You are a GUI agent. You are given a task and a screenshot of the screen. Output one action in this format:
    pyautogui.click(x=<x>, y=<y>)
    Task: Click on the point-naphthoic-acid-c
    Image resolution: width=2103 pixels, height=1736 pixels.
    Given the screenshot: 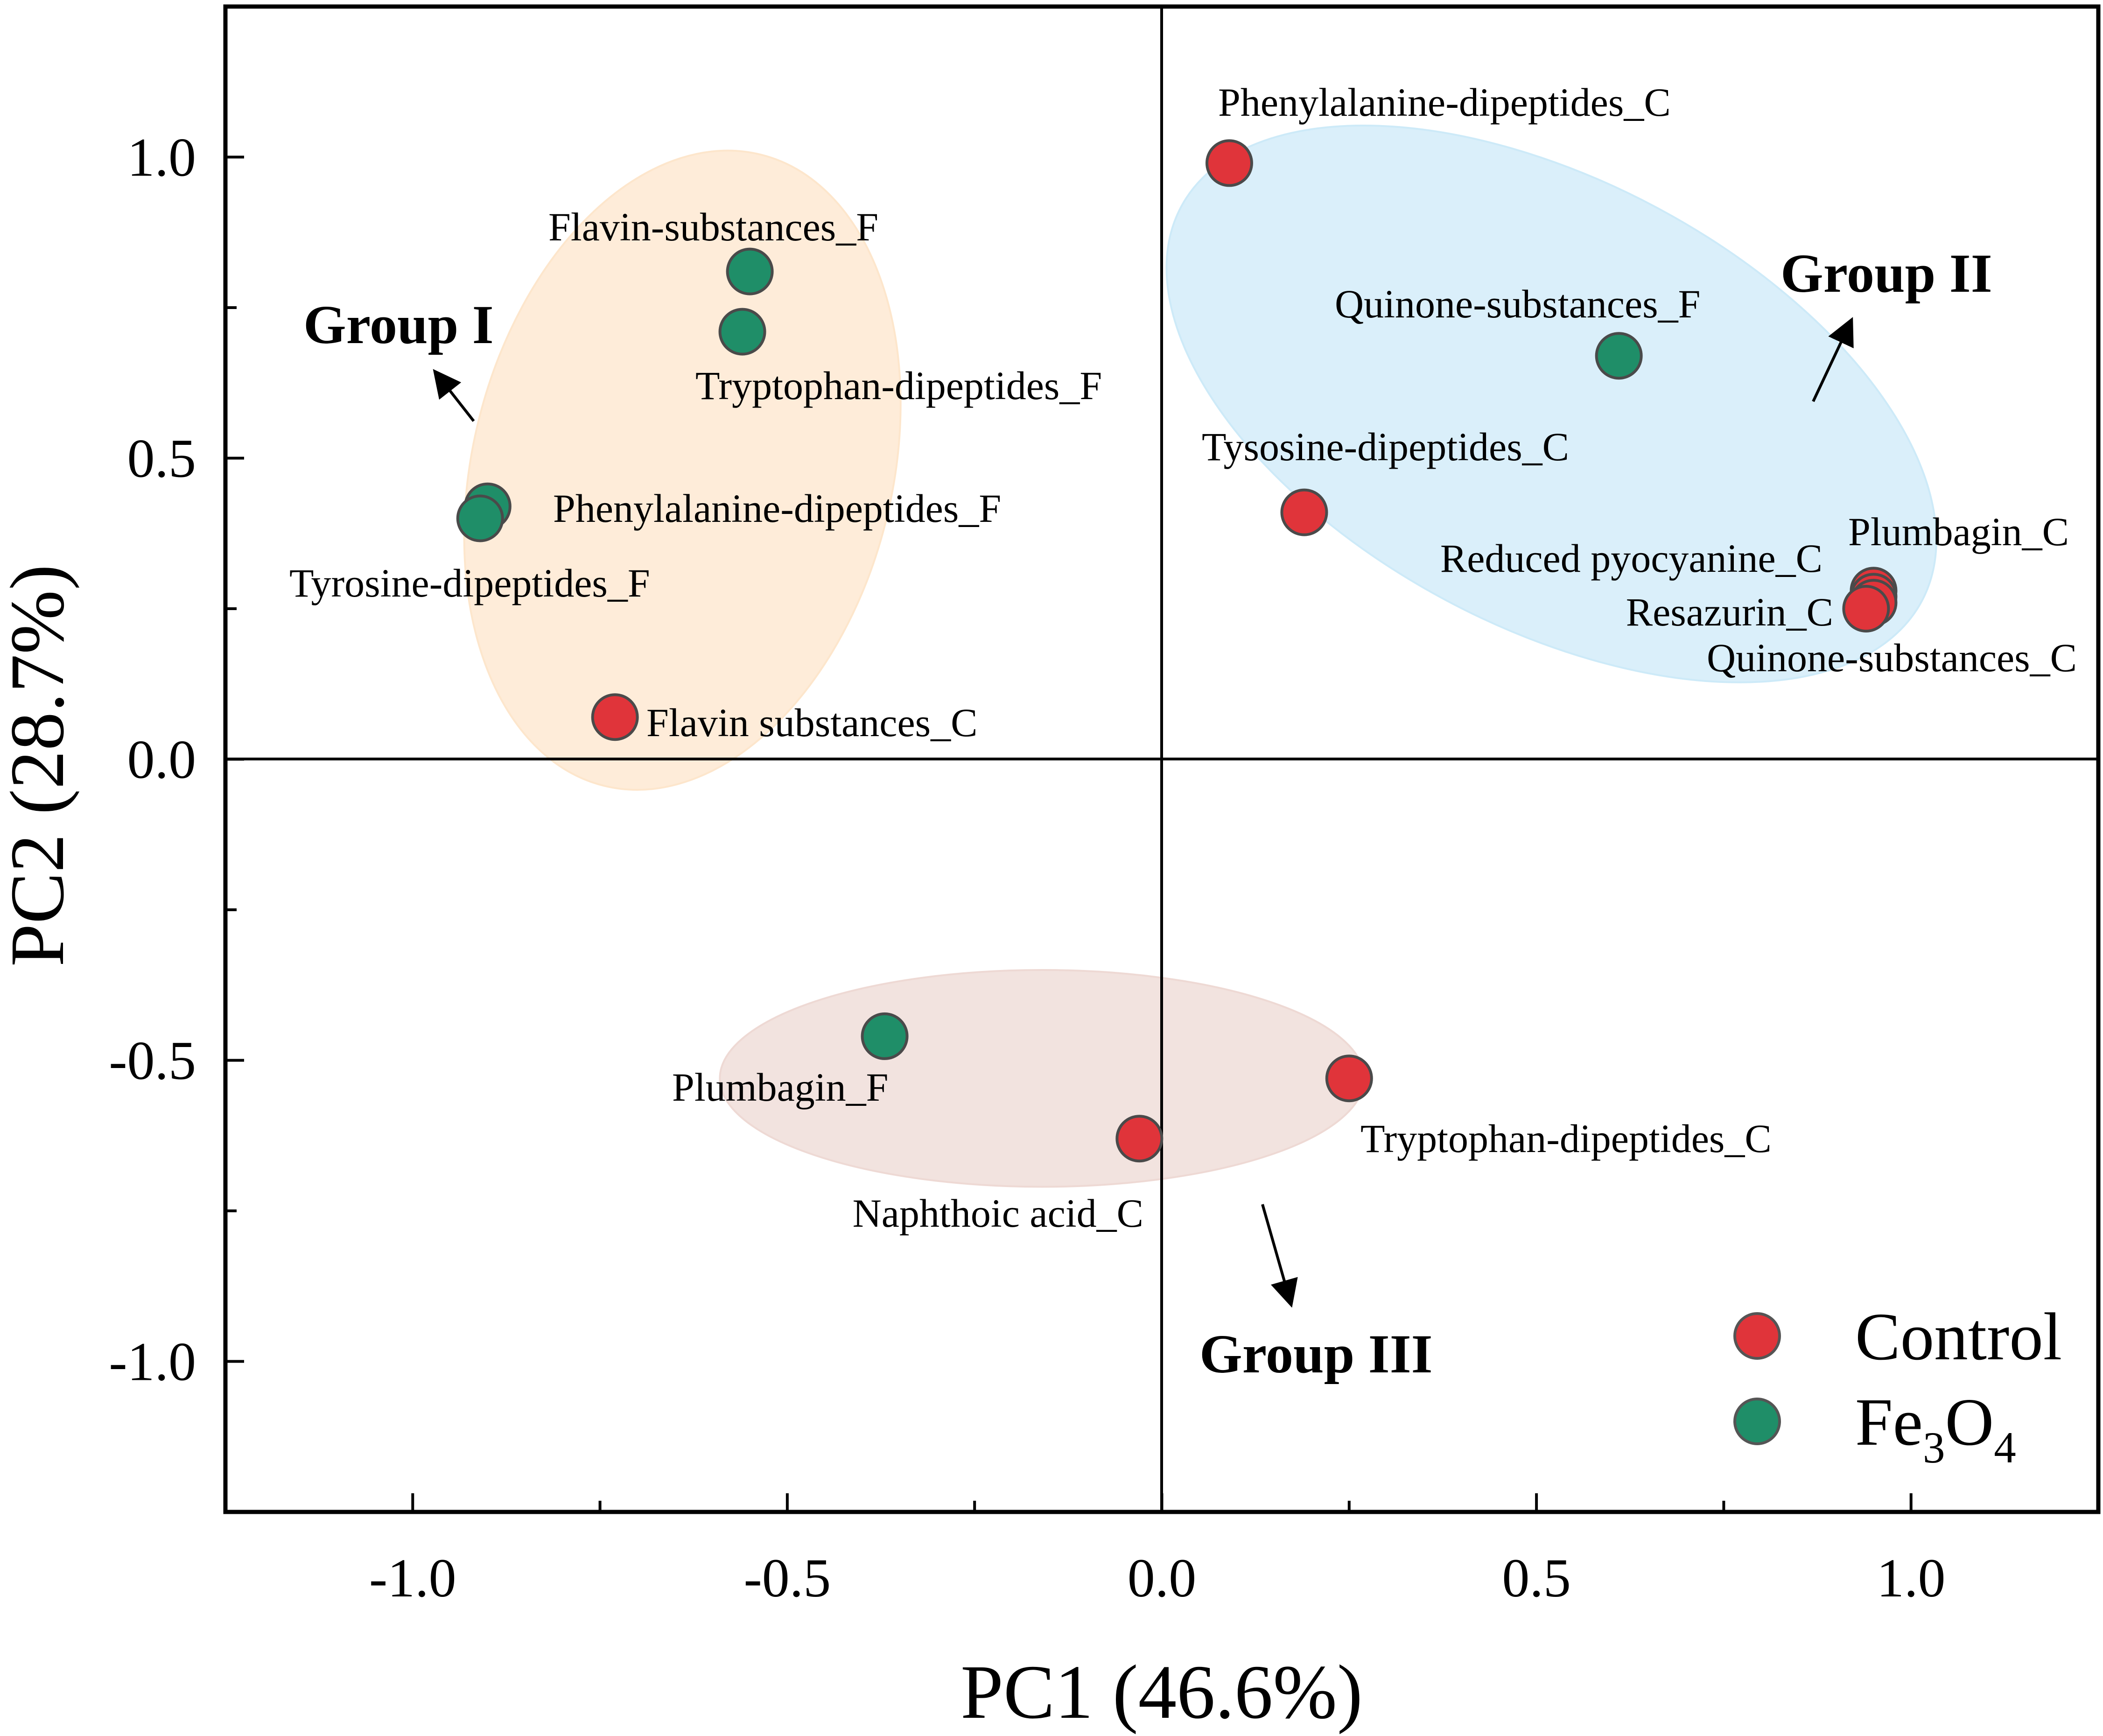 What is the action you would take?
    pyautogui.click(x=1140, y=1139)
    